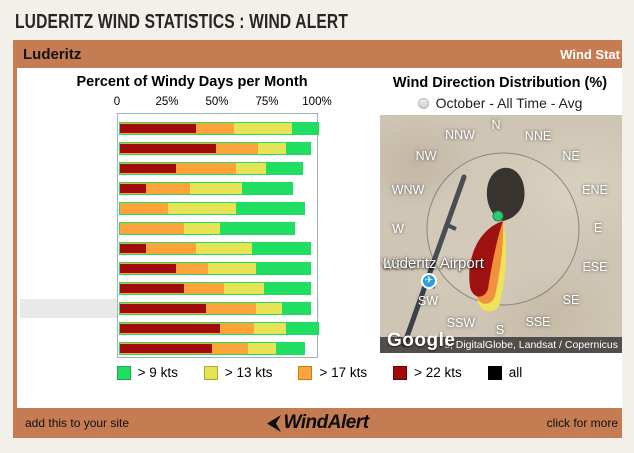 This screenshot has height=453, width=634. What do you see at coordinates (428, 301) in the screenshot?
I see `compass-label-sw: SW` at bounding box center [428, 301].